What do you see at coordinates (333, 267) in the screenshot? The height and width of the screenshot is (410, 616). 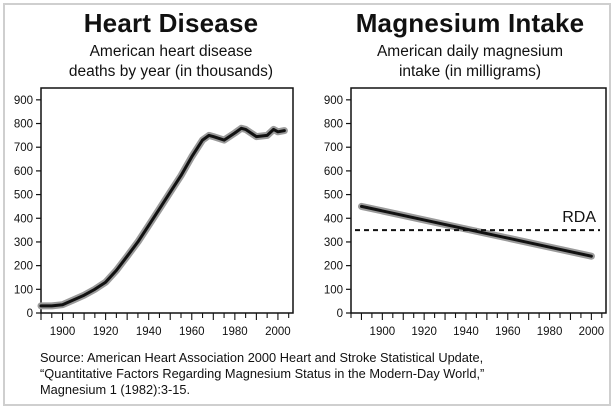 I see `magnesium-y-tick-label: 200` at bounding box center [333, 267].